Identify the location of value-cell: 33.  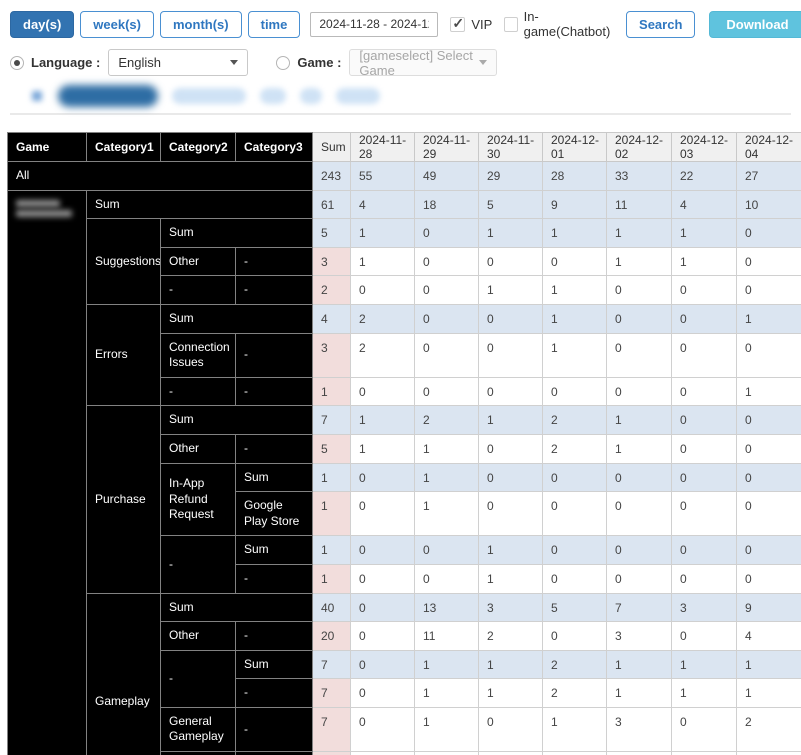
(639, 176).